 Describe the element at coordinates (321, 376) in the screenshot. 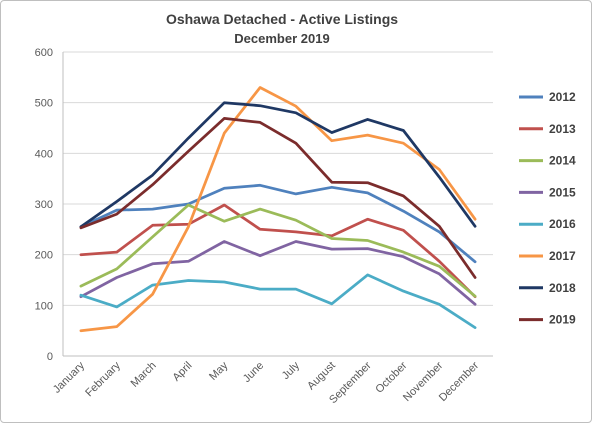

I see `x-tick-label: August` at that location.